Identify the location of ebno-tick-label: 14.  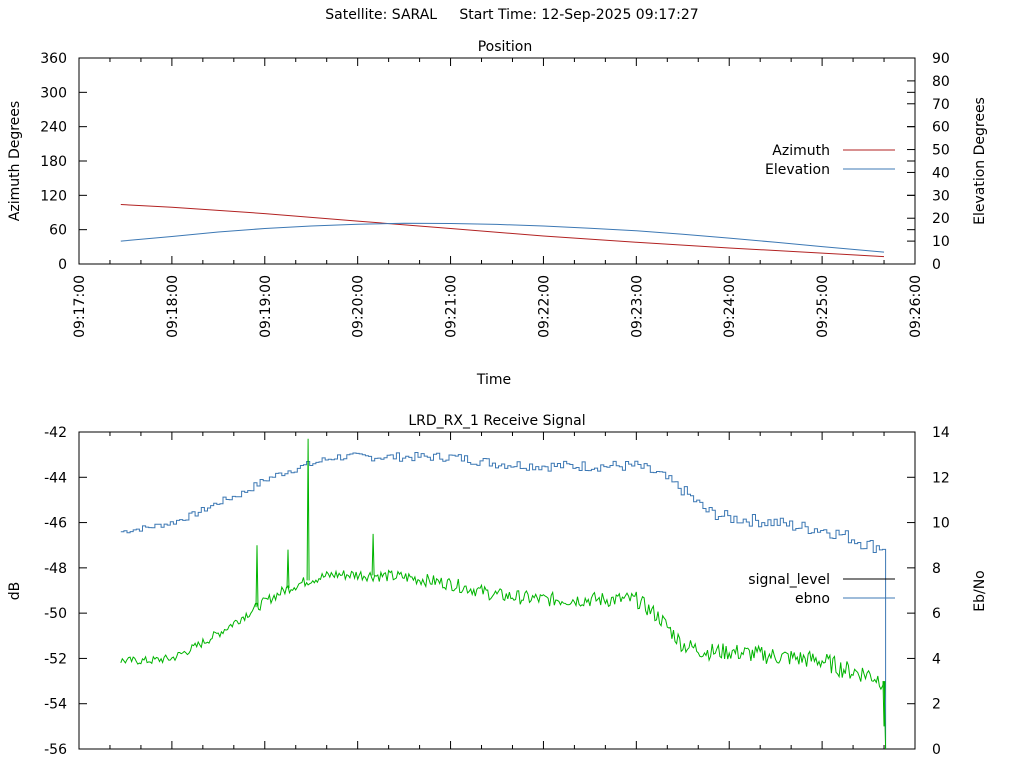
(941, 433).